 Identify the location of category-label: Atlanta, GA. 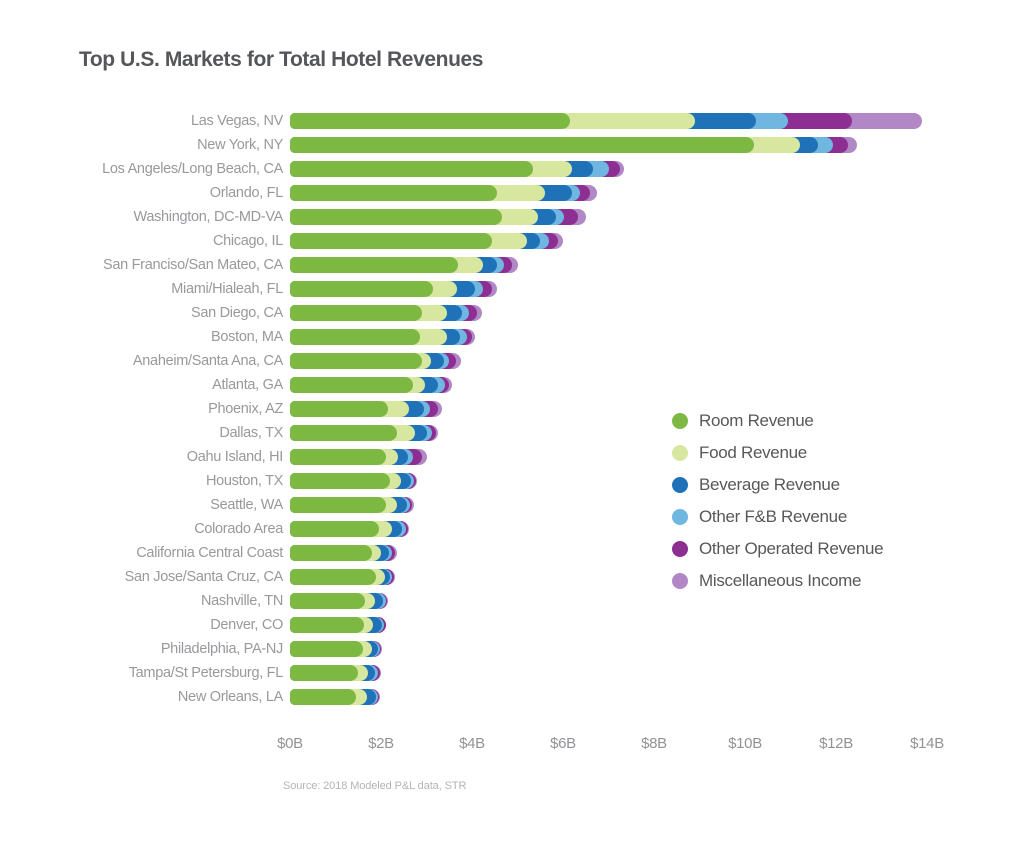
(247, 385).